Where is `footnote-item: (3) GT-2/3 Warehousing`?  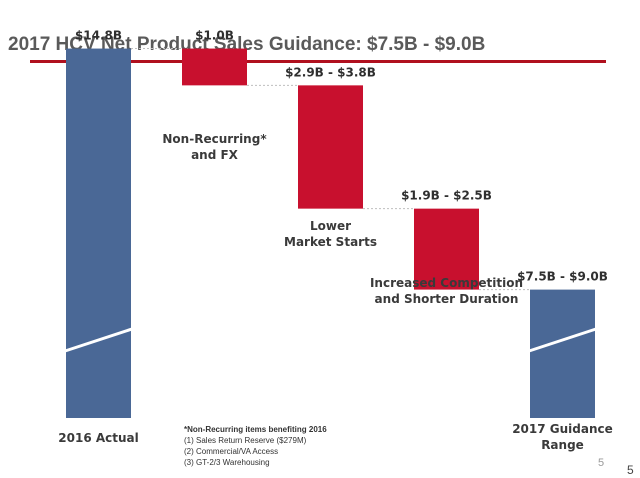 footnote-item: (3) GT-2/3 Warehousing is located at coordinates (227, 462).